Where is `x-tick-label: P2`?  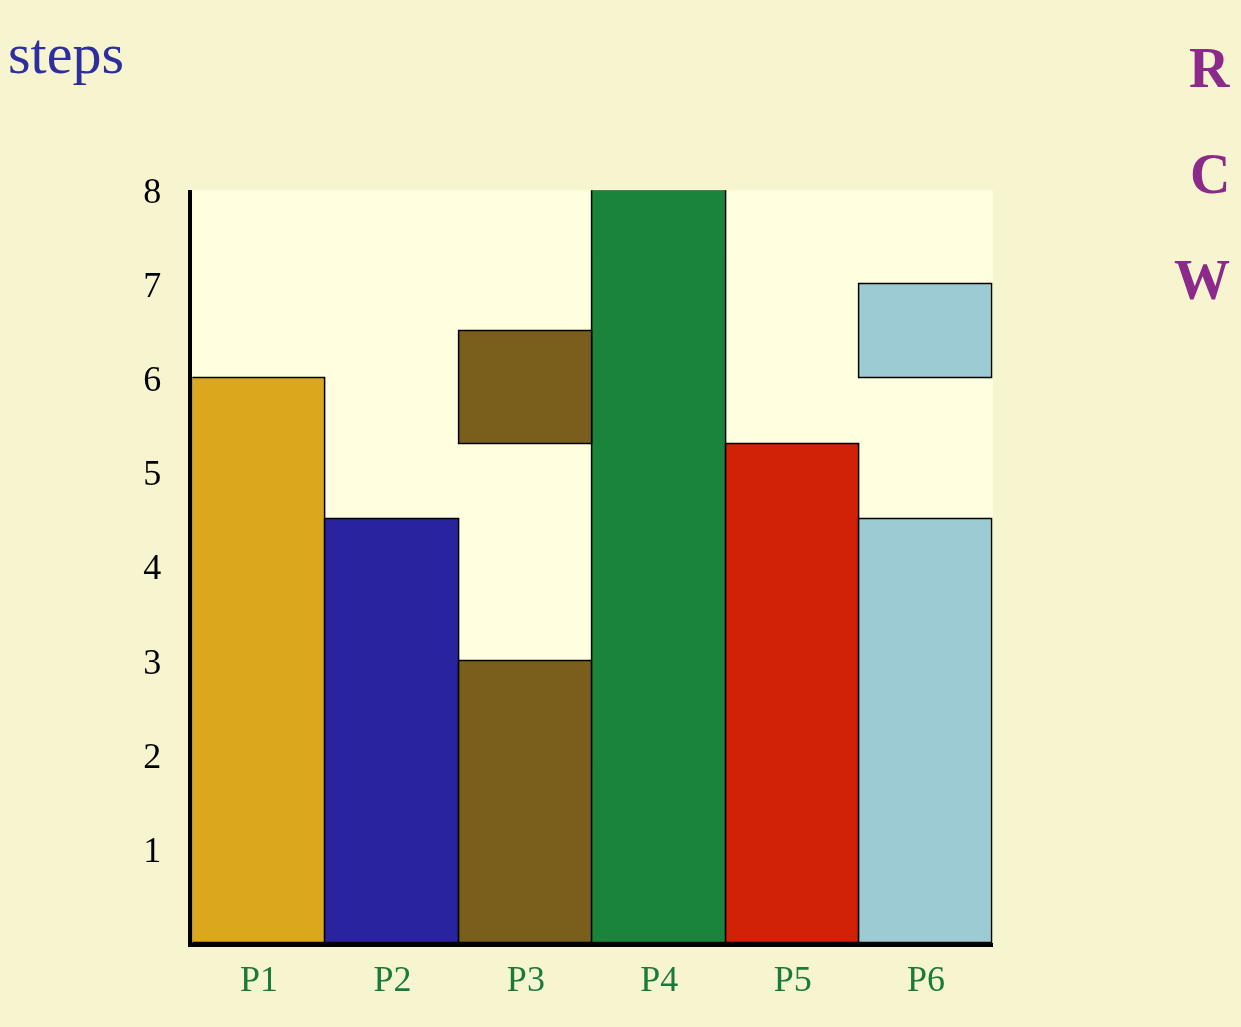 x-tick-label: P2 is located at coordinates (392, 978).